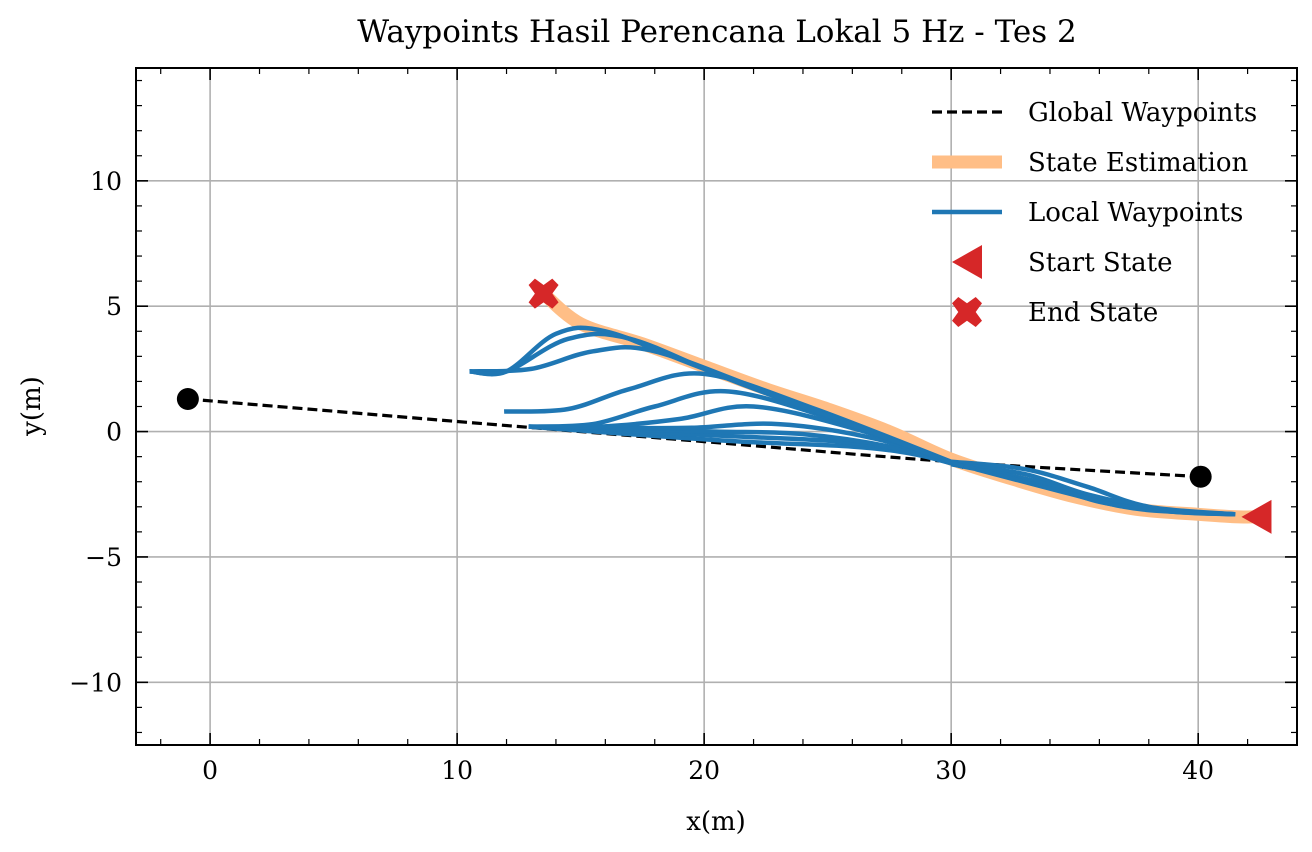 The height and width of the screenshot is (852, 1312). What do you see at coordinates (1138, 163) in the screenshot?
I see `legend-label: State Estimation` at bounding box center [1138, 163].